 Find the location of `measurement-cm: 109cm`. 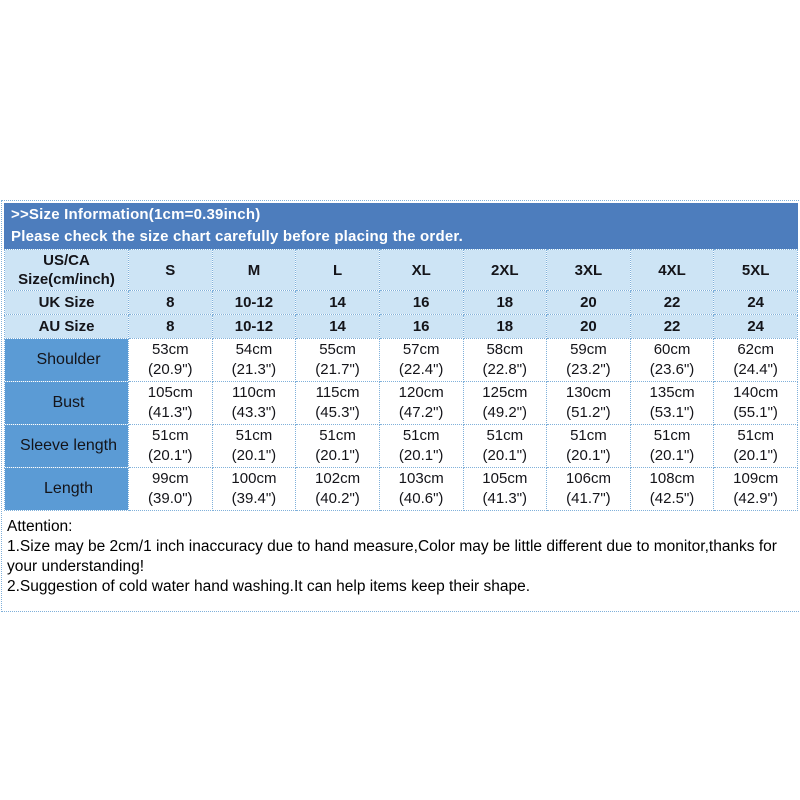

measurement-cm: 109cm is located at coordinates (756, 478).